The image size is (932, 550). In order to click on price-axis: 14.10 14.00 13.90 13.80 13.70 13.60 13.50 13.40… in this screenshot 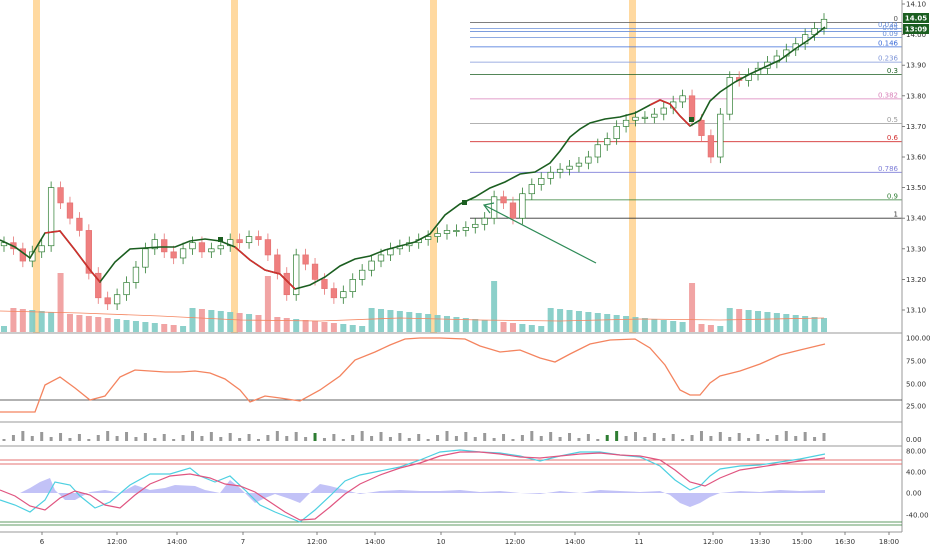, I will do `click(914, 158)`.